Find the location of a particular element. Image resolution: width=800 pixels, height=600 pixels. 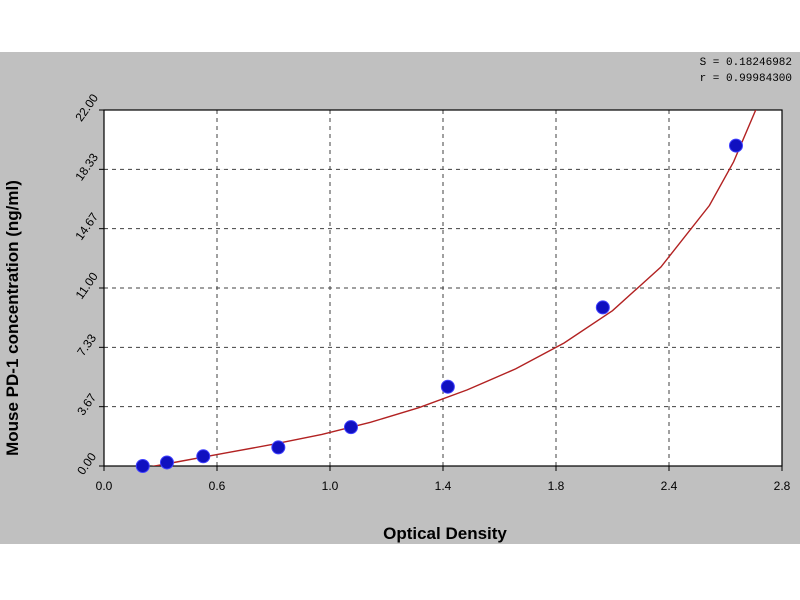

x-tick-label: 1.4 is located at coordinates (443, 486).